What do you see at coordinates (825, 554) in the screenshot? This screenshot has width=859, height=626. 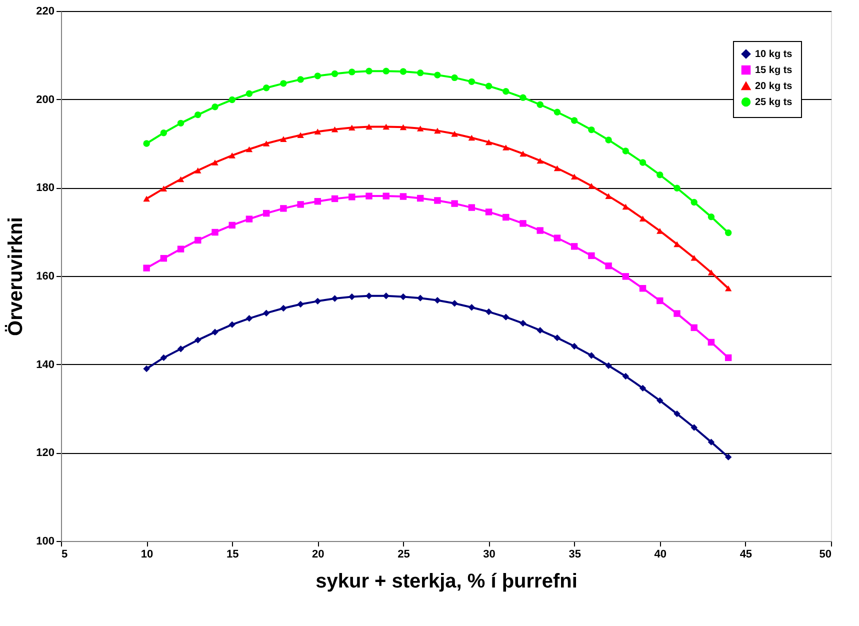 I see `x-tick-label: 50` at bounding box center [825, 554].